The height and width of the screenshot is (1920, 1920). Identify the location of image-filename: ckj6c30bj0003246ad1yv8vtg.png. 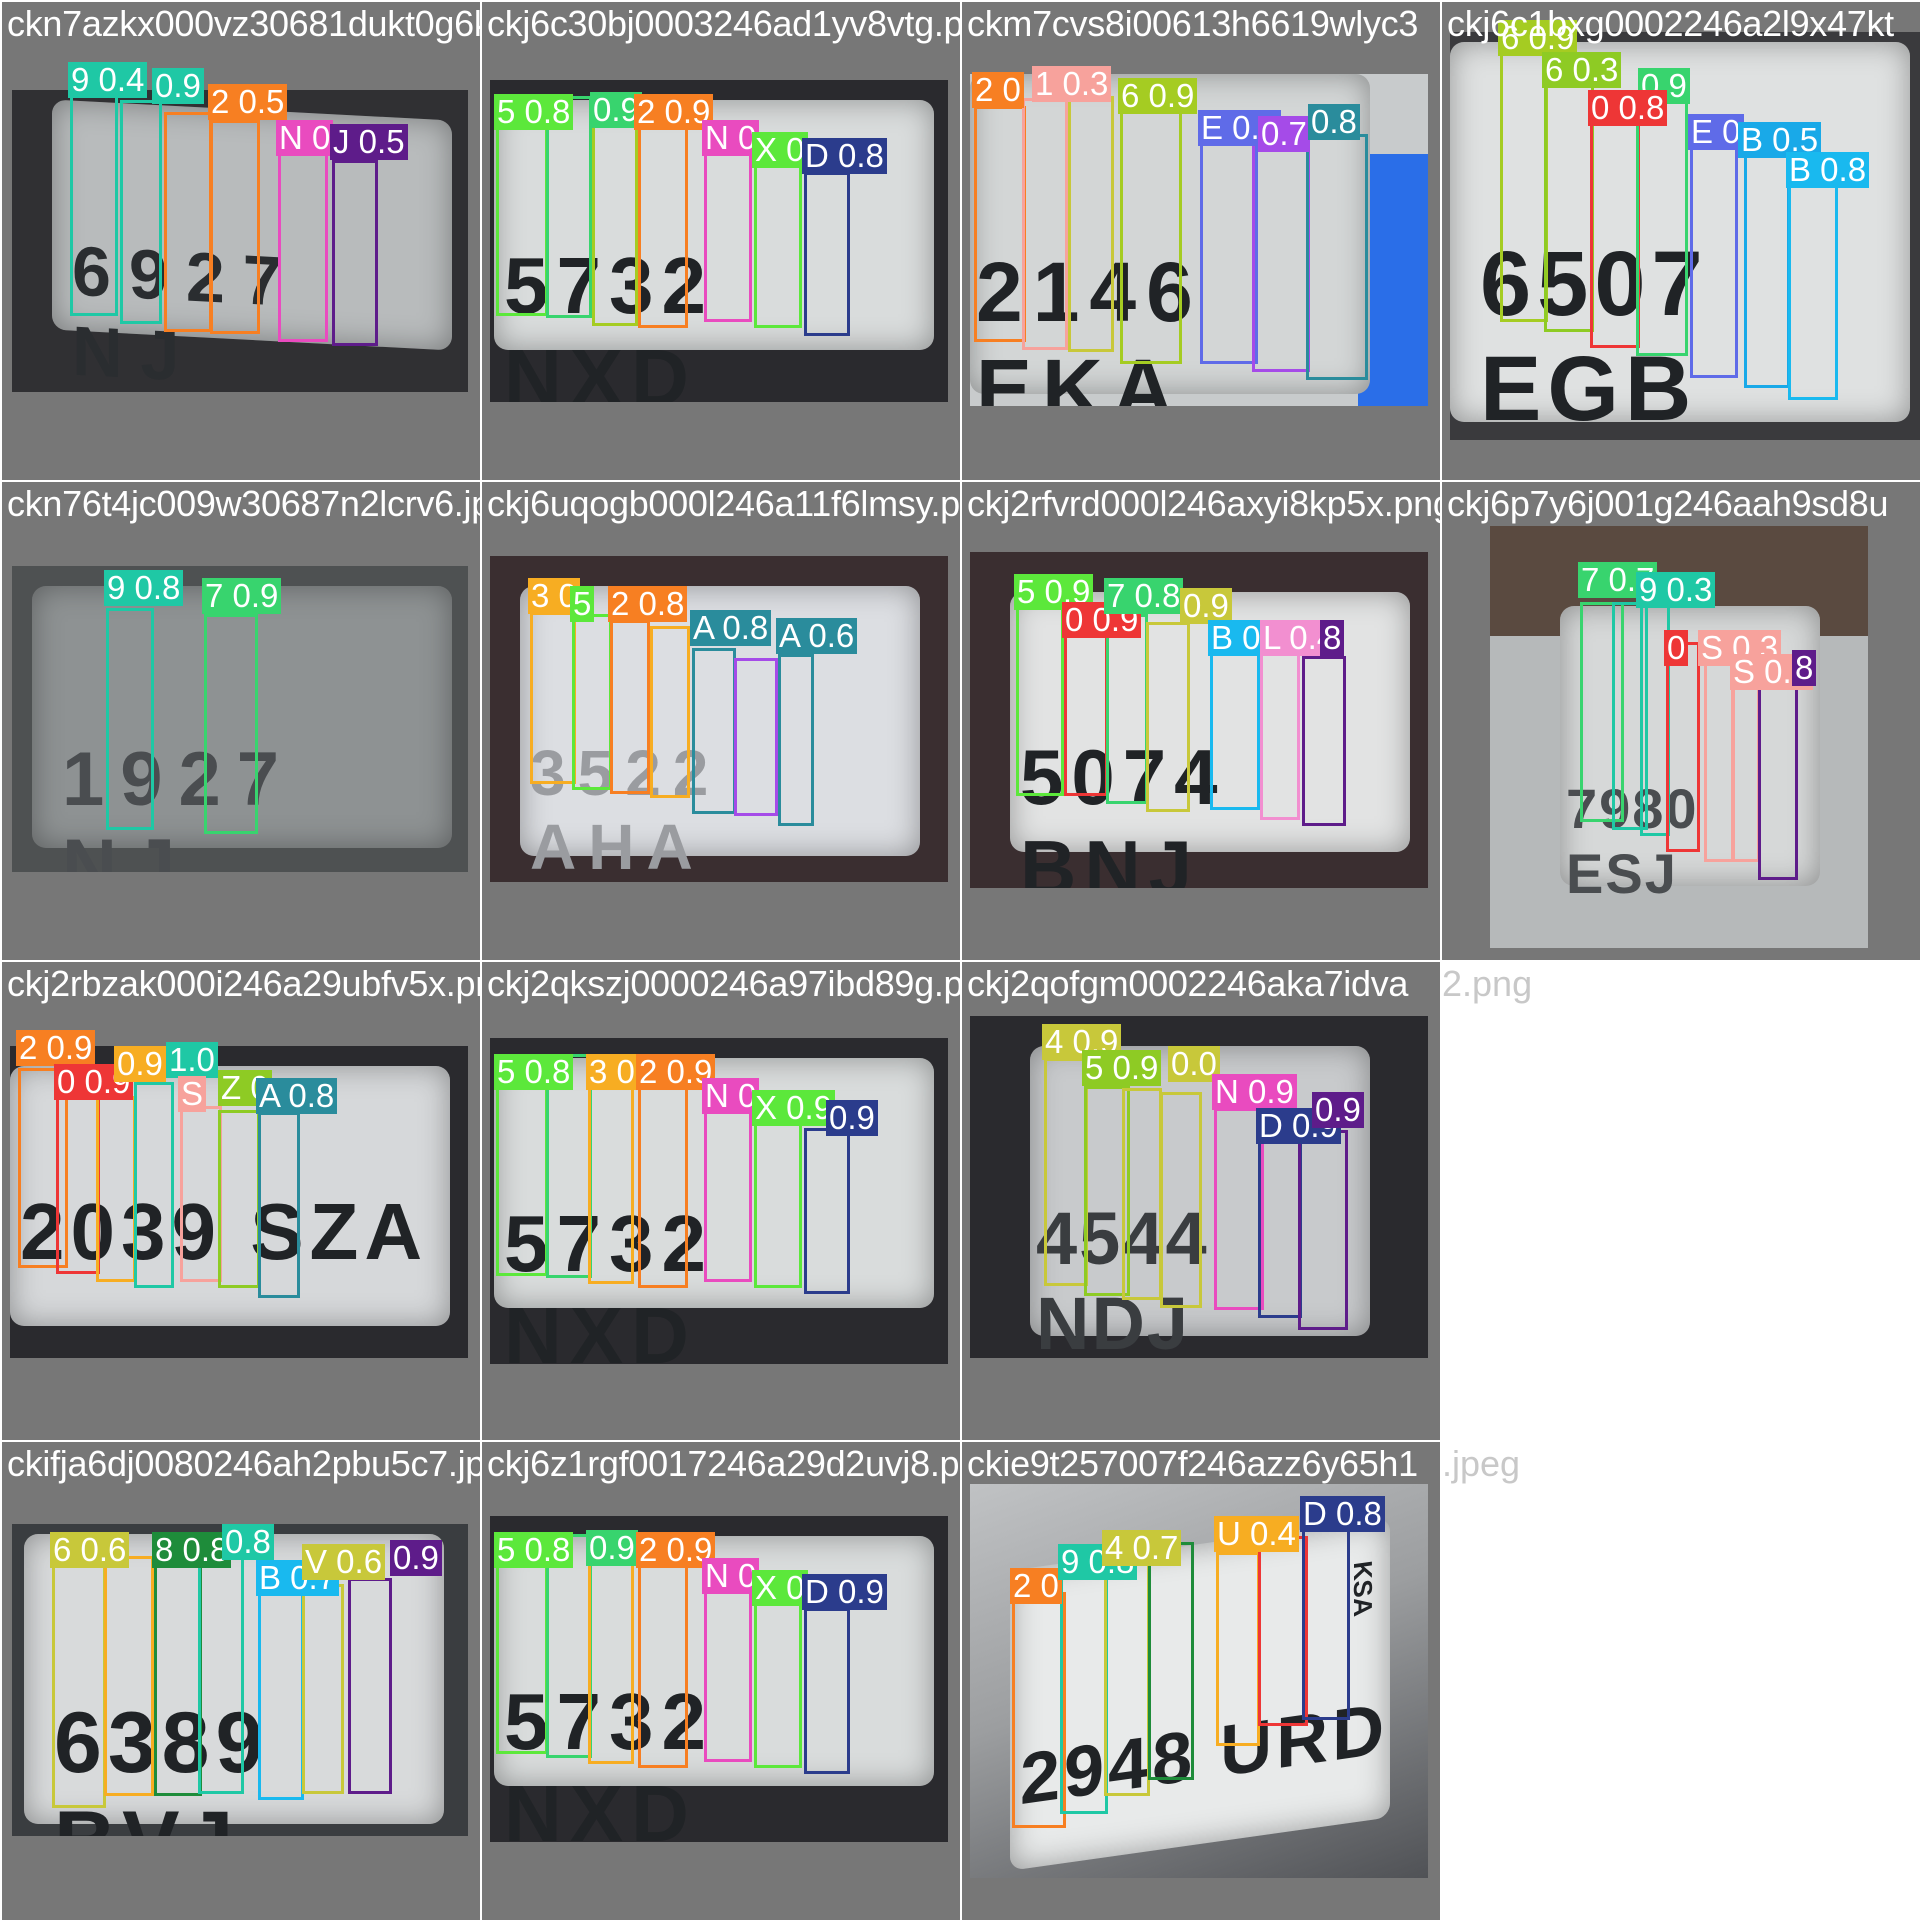
(723, 23).